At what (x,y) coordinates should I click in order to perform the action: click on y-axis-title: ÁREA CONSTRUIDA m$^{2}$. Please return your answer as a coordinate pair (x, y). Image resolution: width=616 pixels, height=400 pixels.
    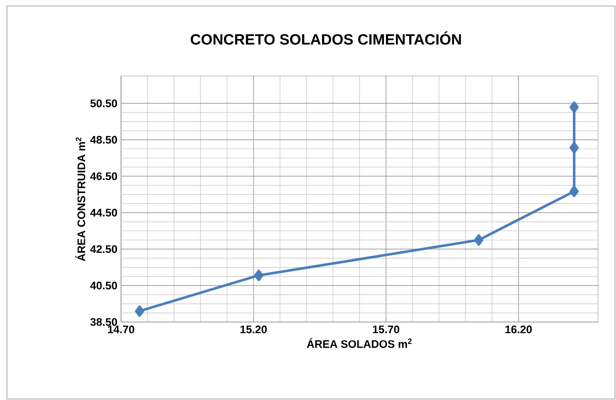
    Looking at the image, I should click on (80, 199).